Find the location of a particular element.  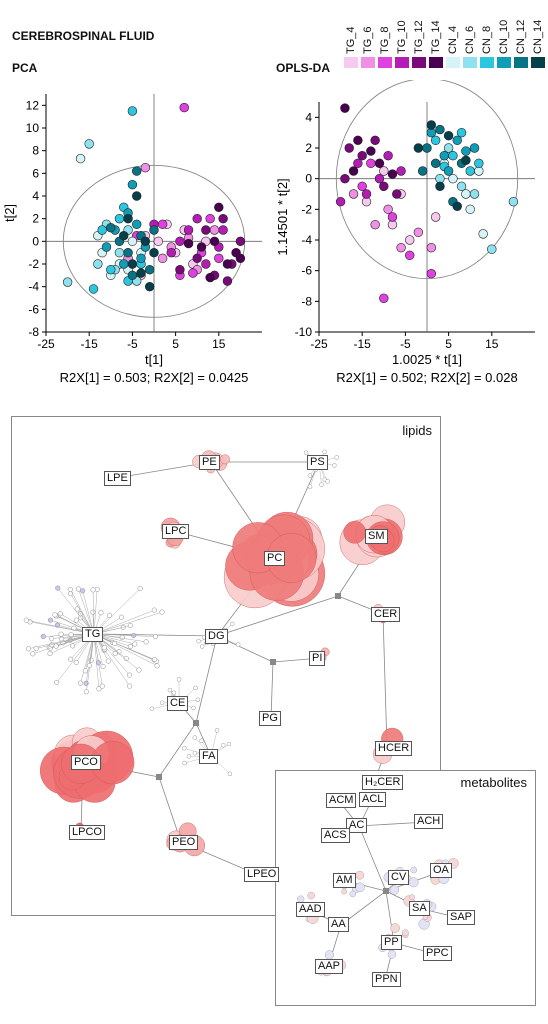

legend-label-tg_4: TG_4 is located at coordinates (351, 40).